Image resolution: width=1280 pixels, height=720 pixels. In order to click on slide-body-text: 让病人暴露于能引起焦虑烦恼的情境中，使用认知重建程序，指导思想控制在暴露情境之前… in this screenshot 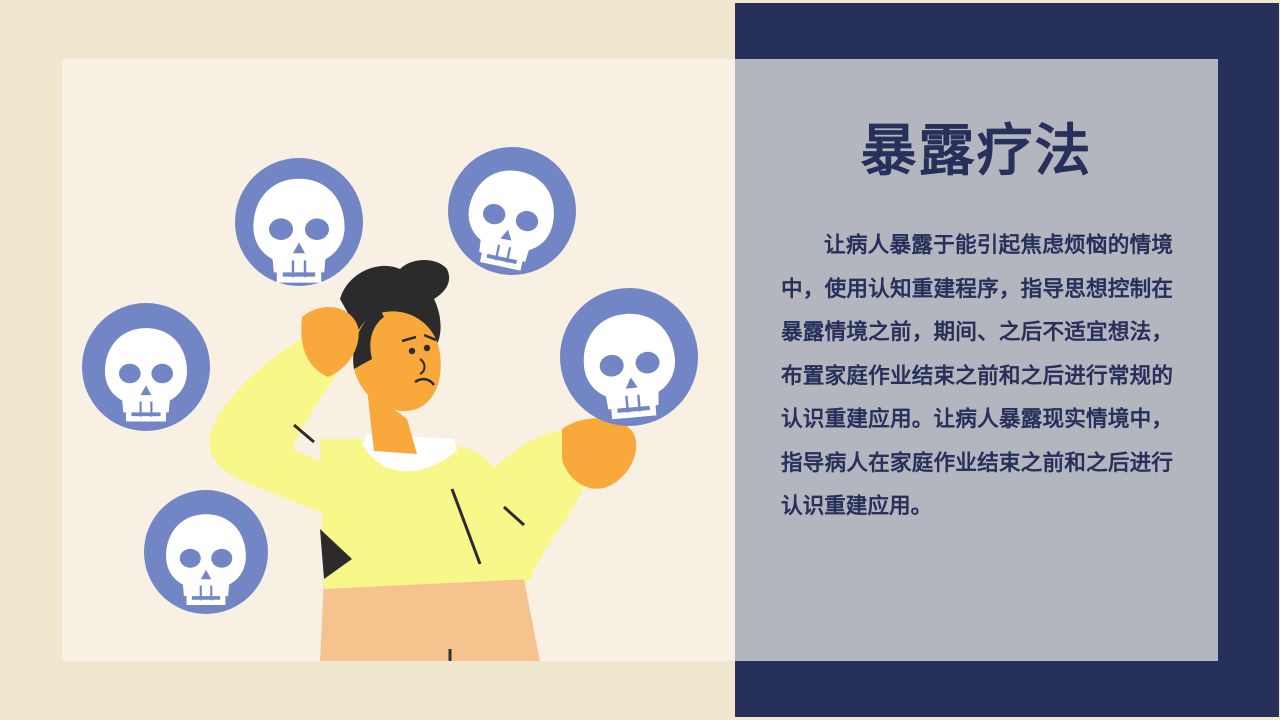, I will do `click(977, 376)`.